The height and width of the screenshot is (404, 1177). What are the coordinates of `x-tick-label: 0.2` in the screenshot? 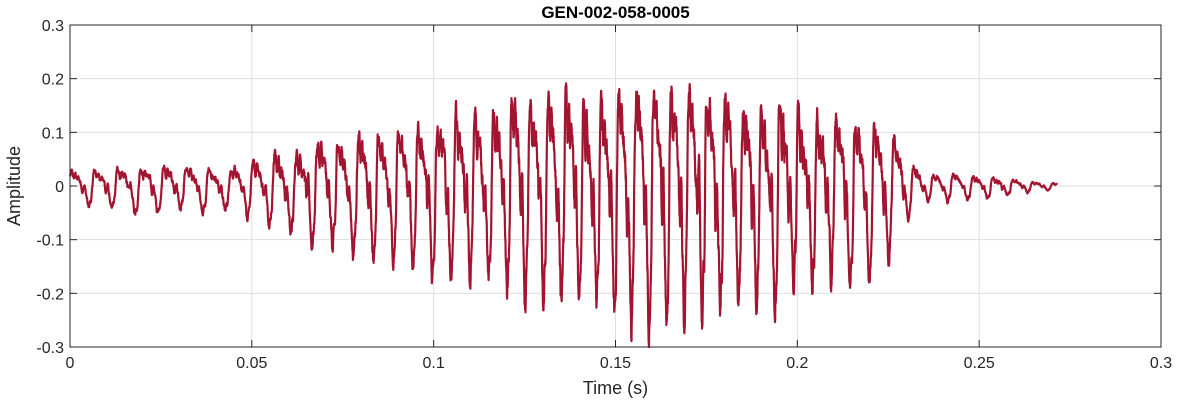 It's located at (797, 363).